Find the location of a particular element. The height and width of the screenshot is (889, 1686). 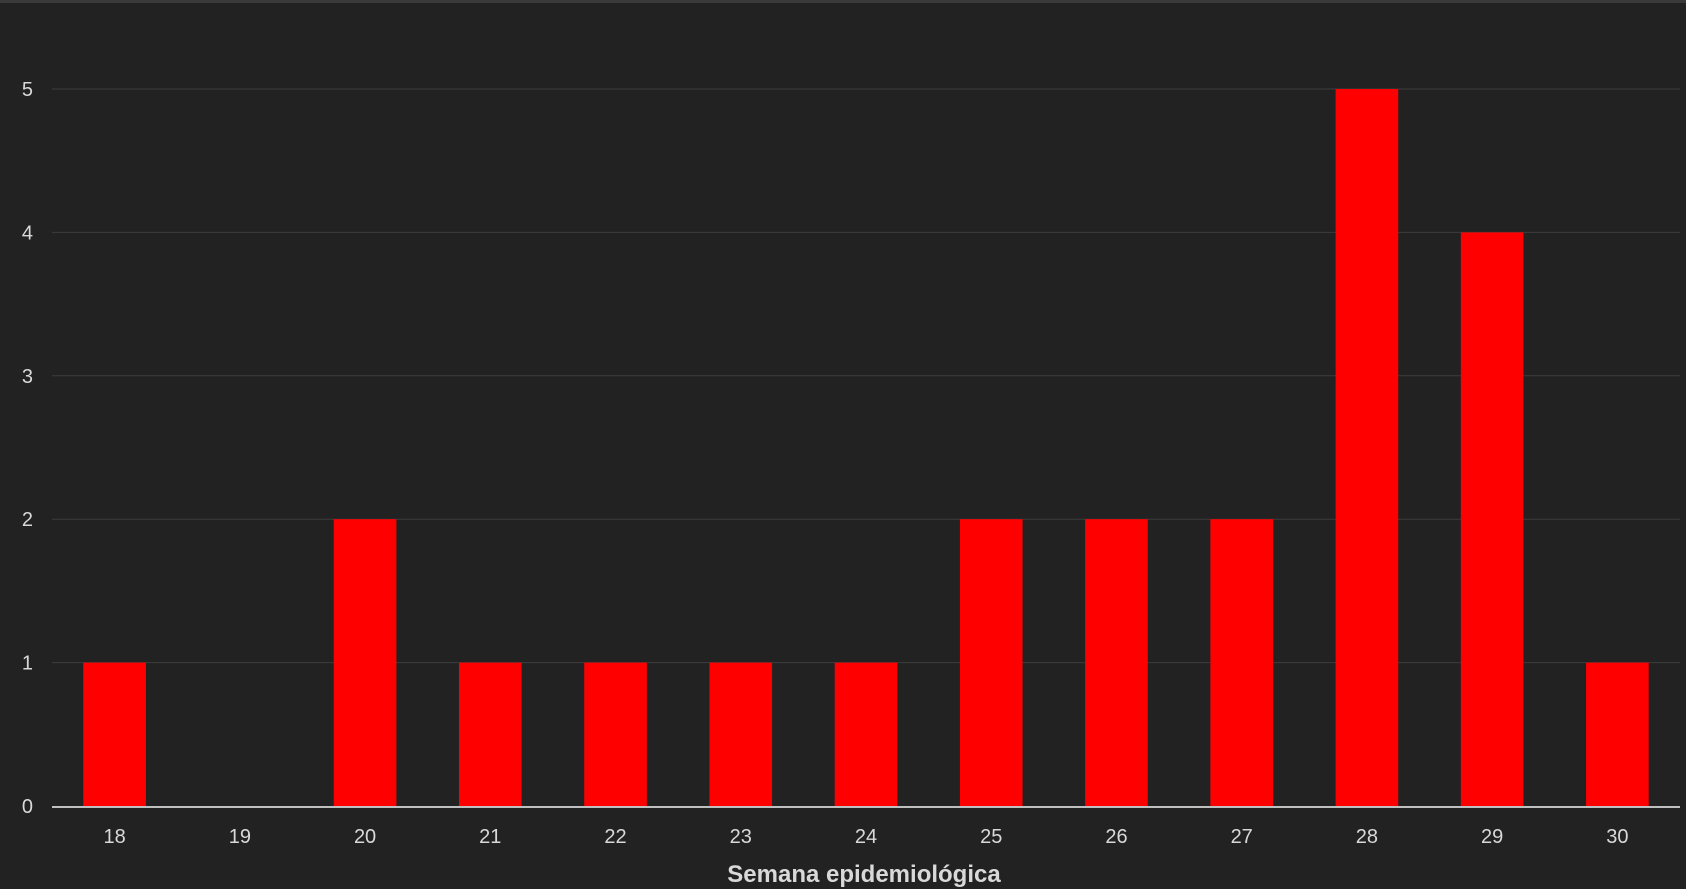

x-tick-label: 21 is located at coordinates (490, 837).